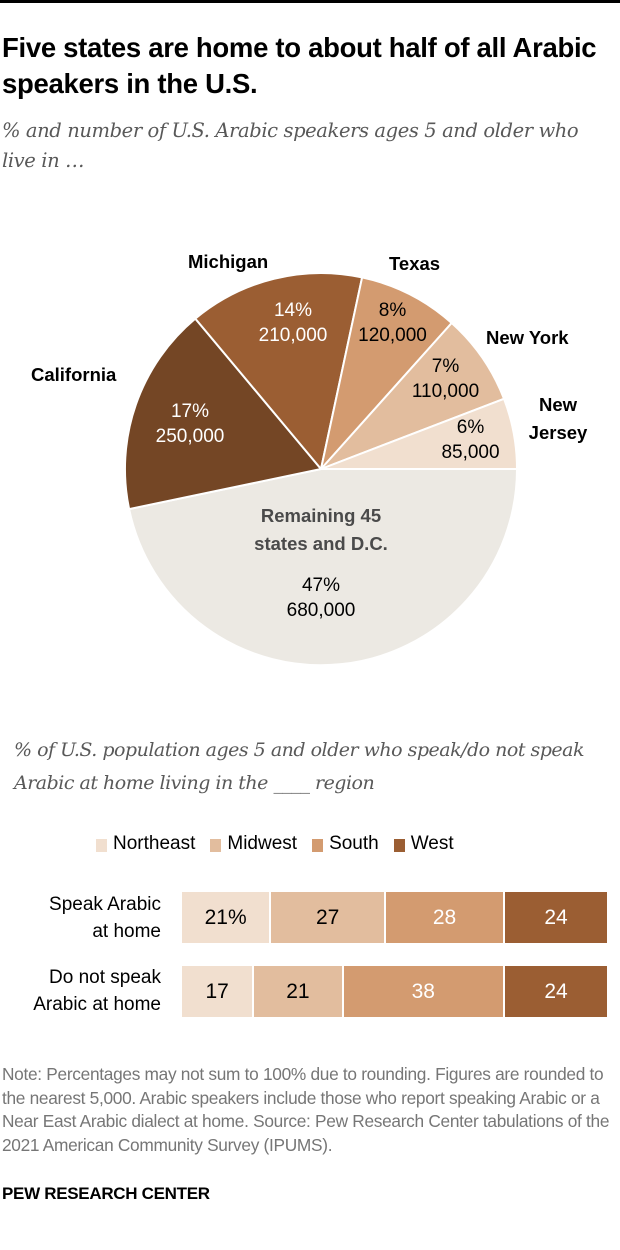 Image resolution: width=620 pixels, height=1250 pixels. What do you see at coordinates (105, 977) in the screenshot?
I see `row-label-line1: Do not speak` at bounding box center [105, 977].